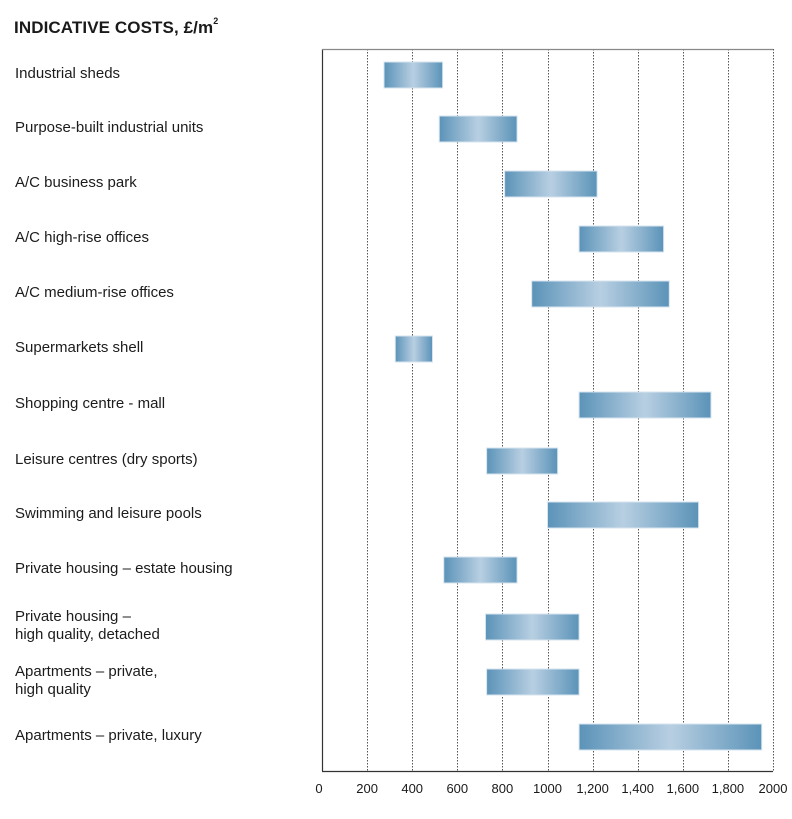 This screenshot has height=819, width=792. Describe the element at coordinates (76, 182) in the screenshot. I see `category-label: A/C business park` at that location.